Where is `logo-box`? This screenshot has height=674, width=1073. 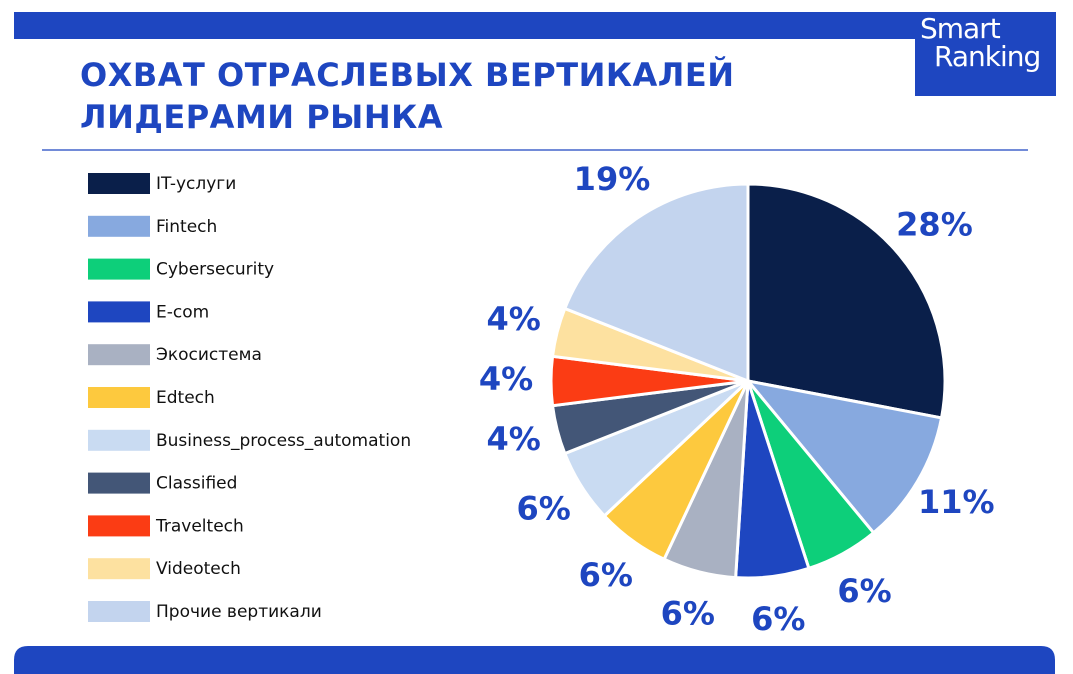 logo-box is located at coordinates (985, 54).